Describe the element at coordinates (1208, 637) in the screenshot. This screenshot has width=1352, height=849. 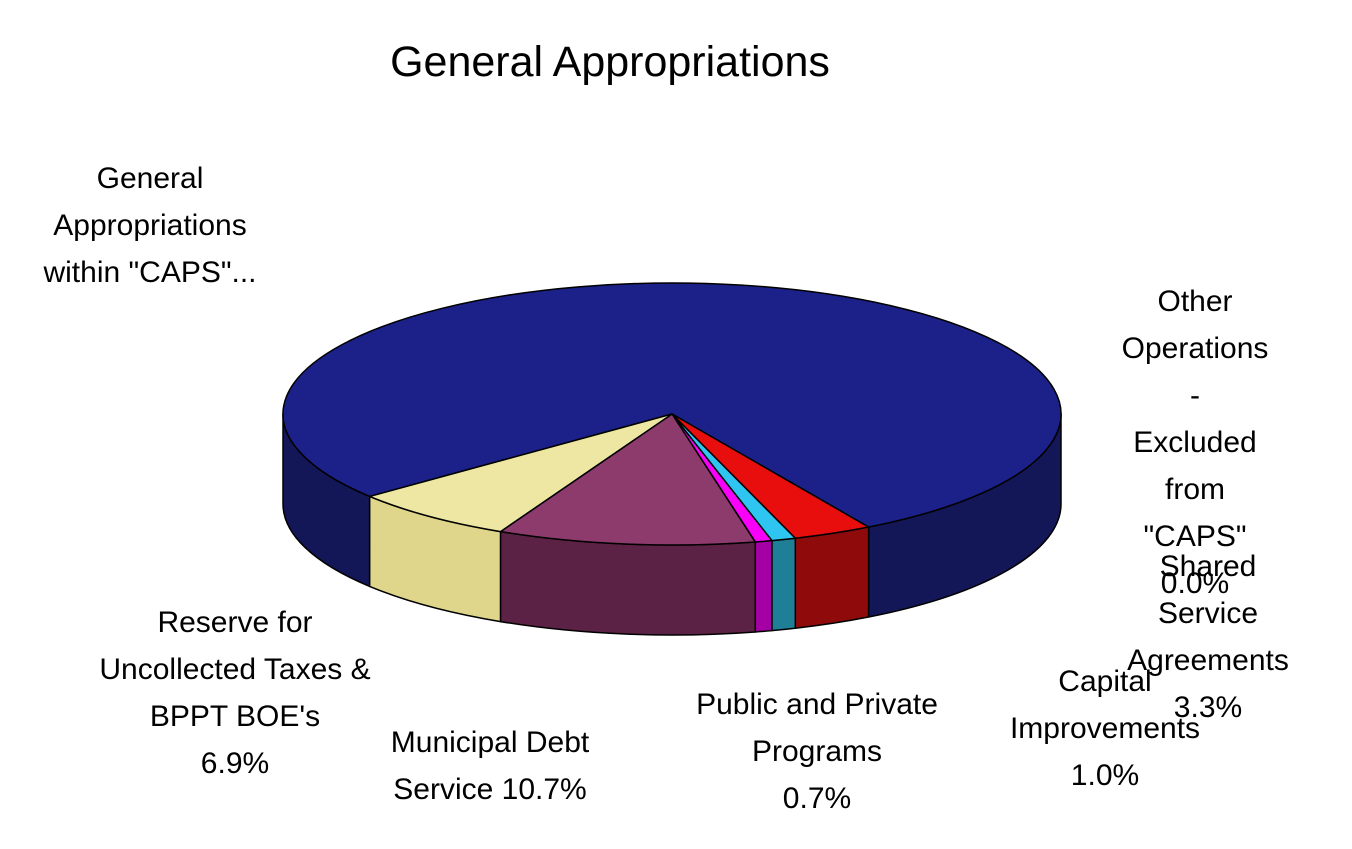
I see `pie-label-shared-service-agreements: Shared Service Agreements 3.3%` at that location.